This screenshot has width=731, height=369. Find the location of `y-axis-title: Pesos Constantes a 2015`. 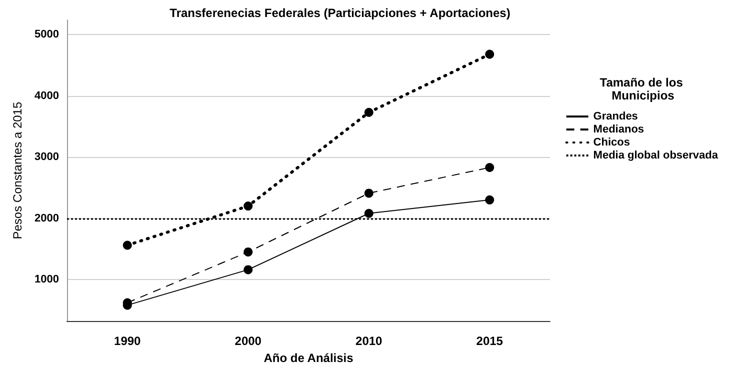

y-axis-title: Pesos Constantes a 2015 is located at coordinates (17, 171).